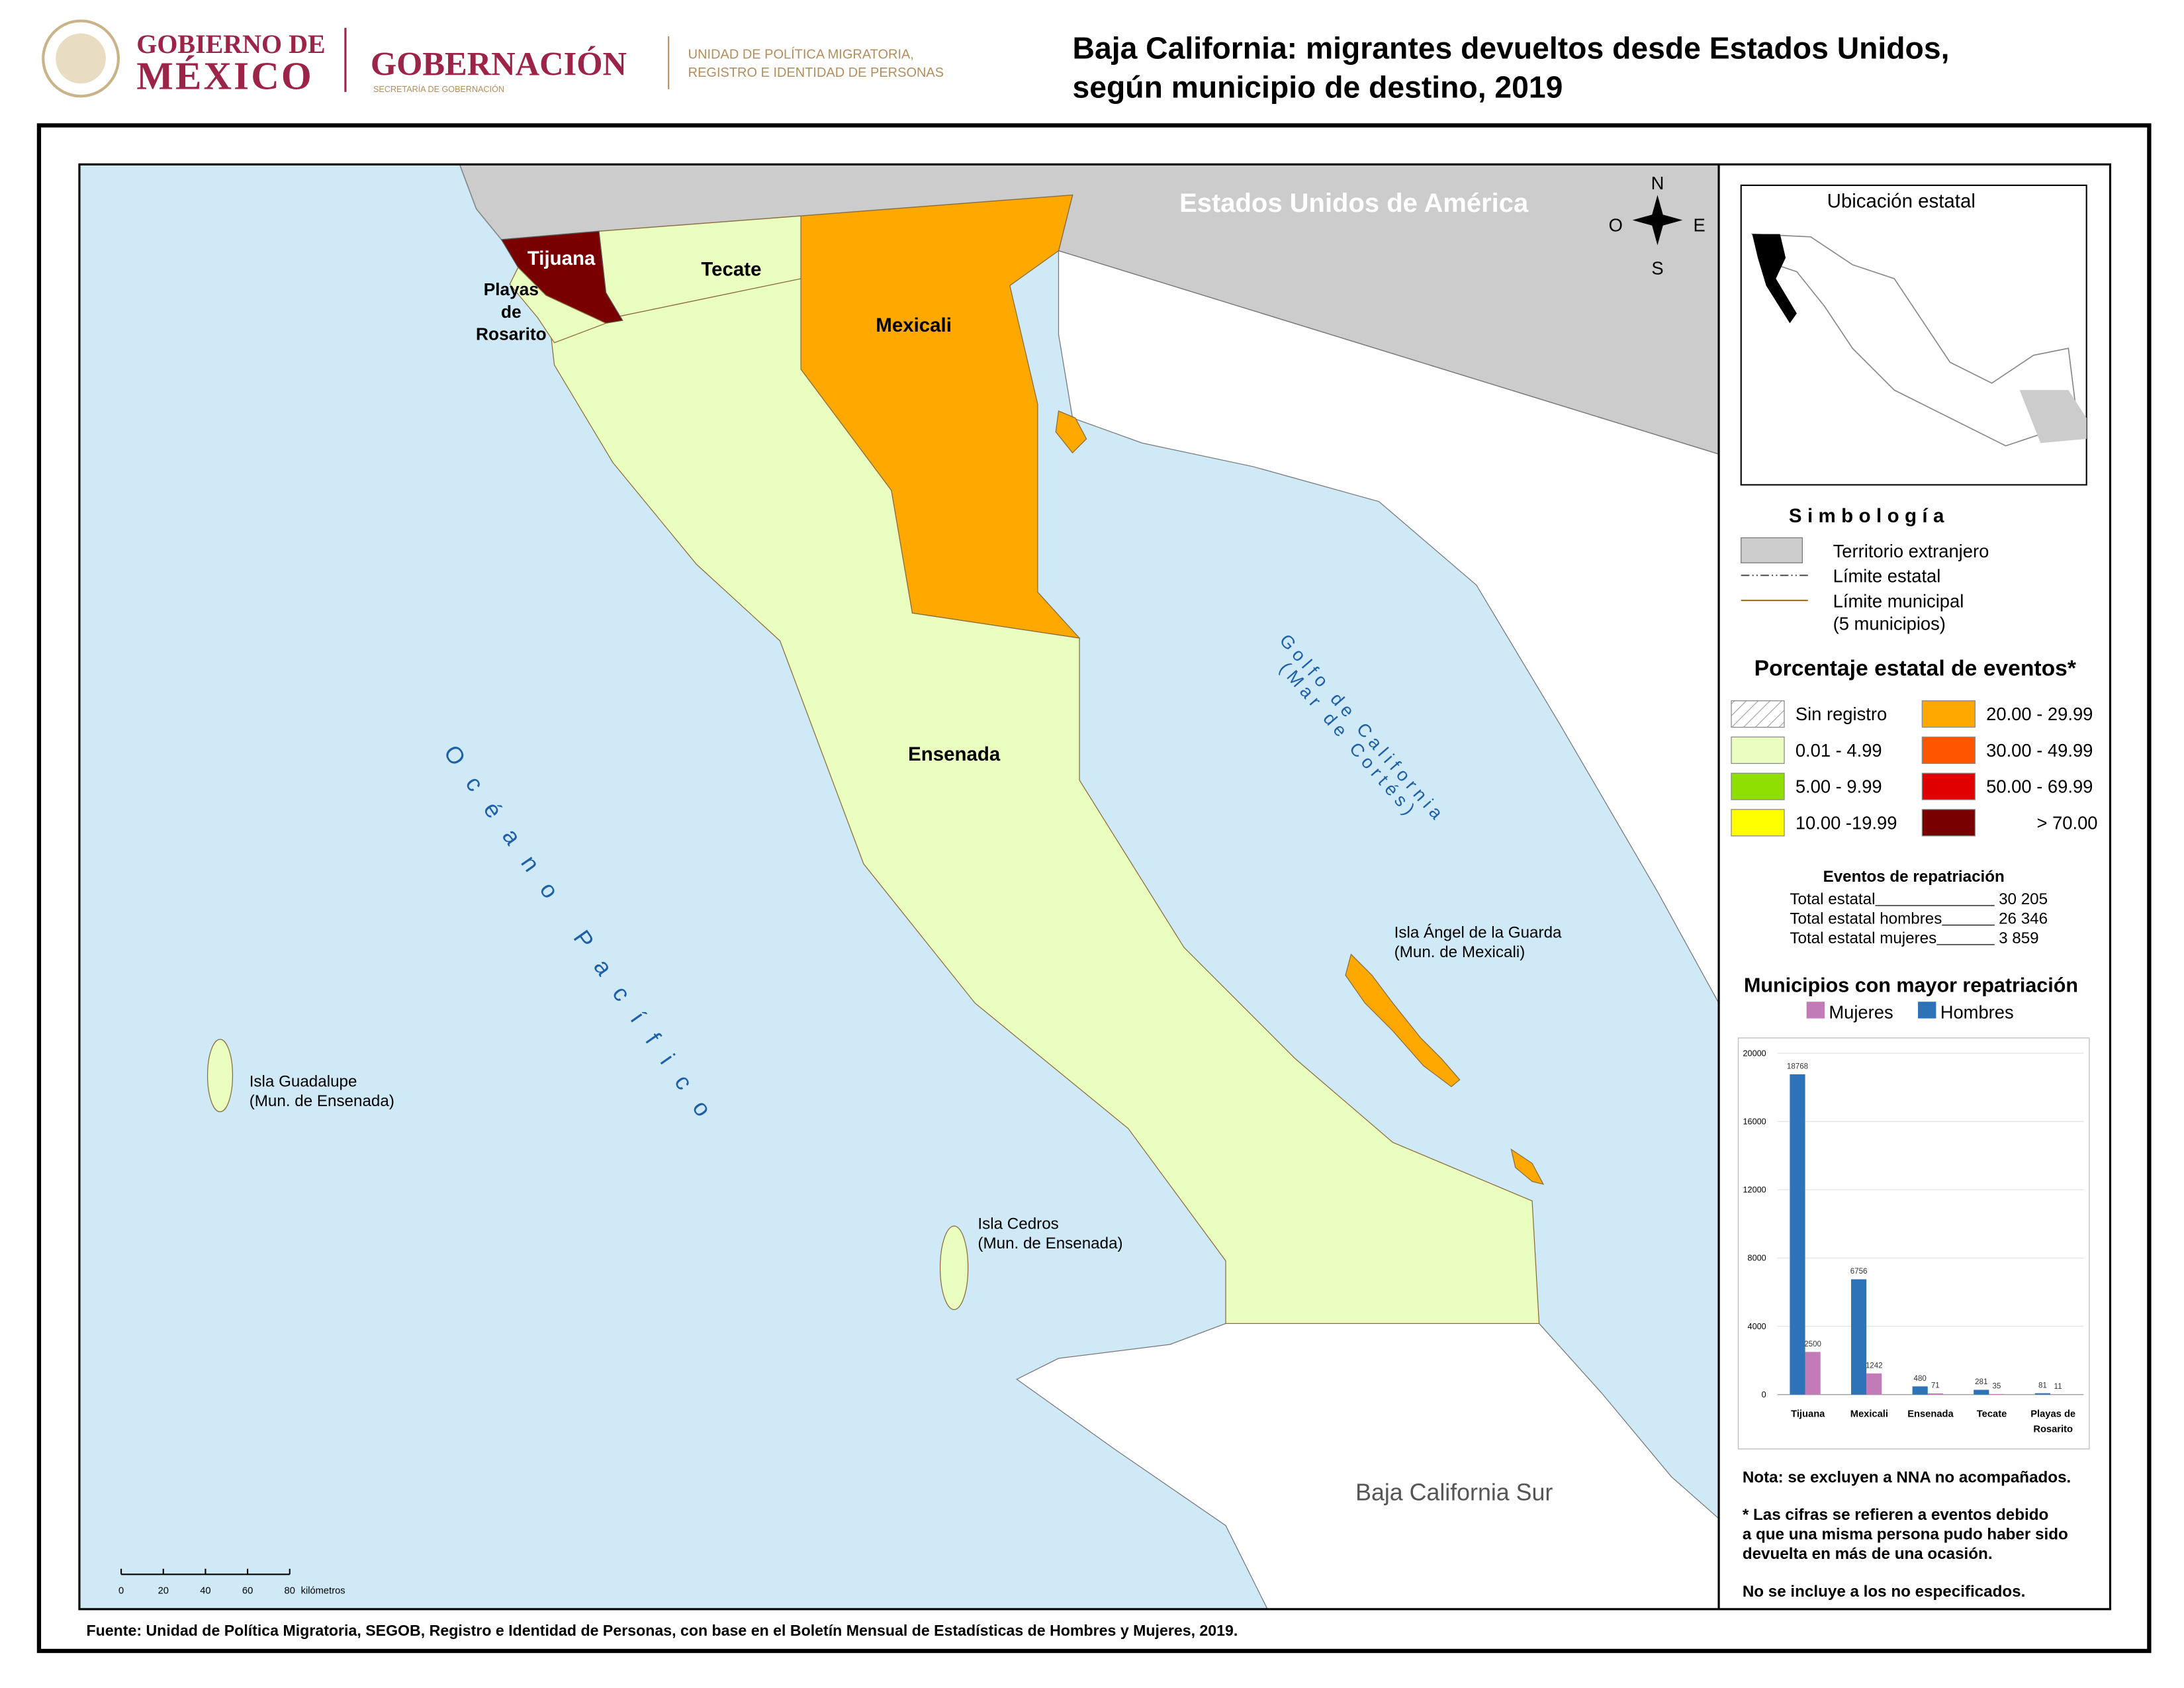 The width and height of the screenshot is (2184, 1688). I want to click on municipality-label: de, so click(511, 312).